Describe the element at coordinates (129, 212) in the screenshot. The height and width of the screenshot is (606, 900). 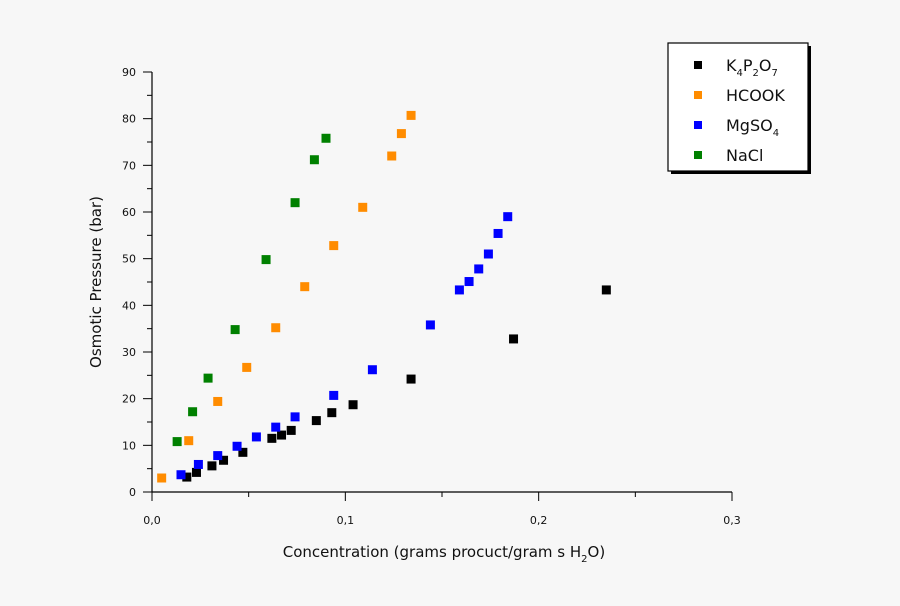
I see `y-tick-label: 60` at that location.